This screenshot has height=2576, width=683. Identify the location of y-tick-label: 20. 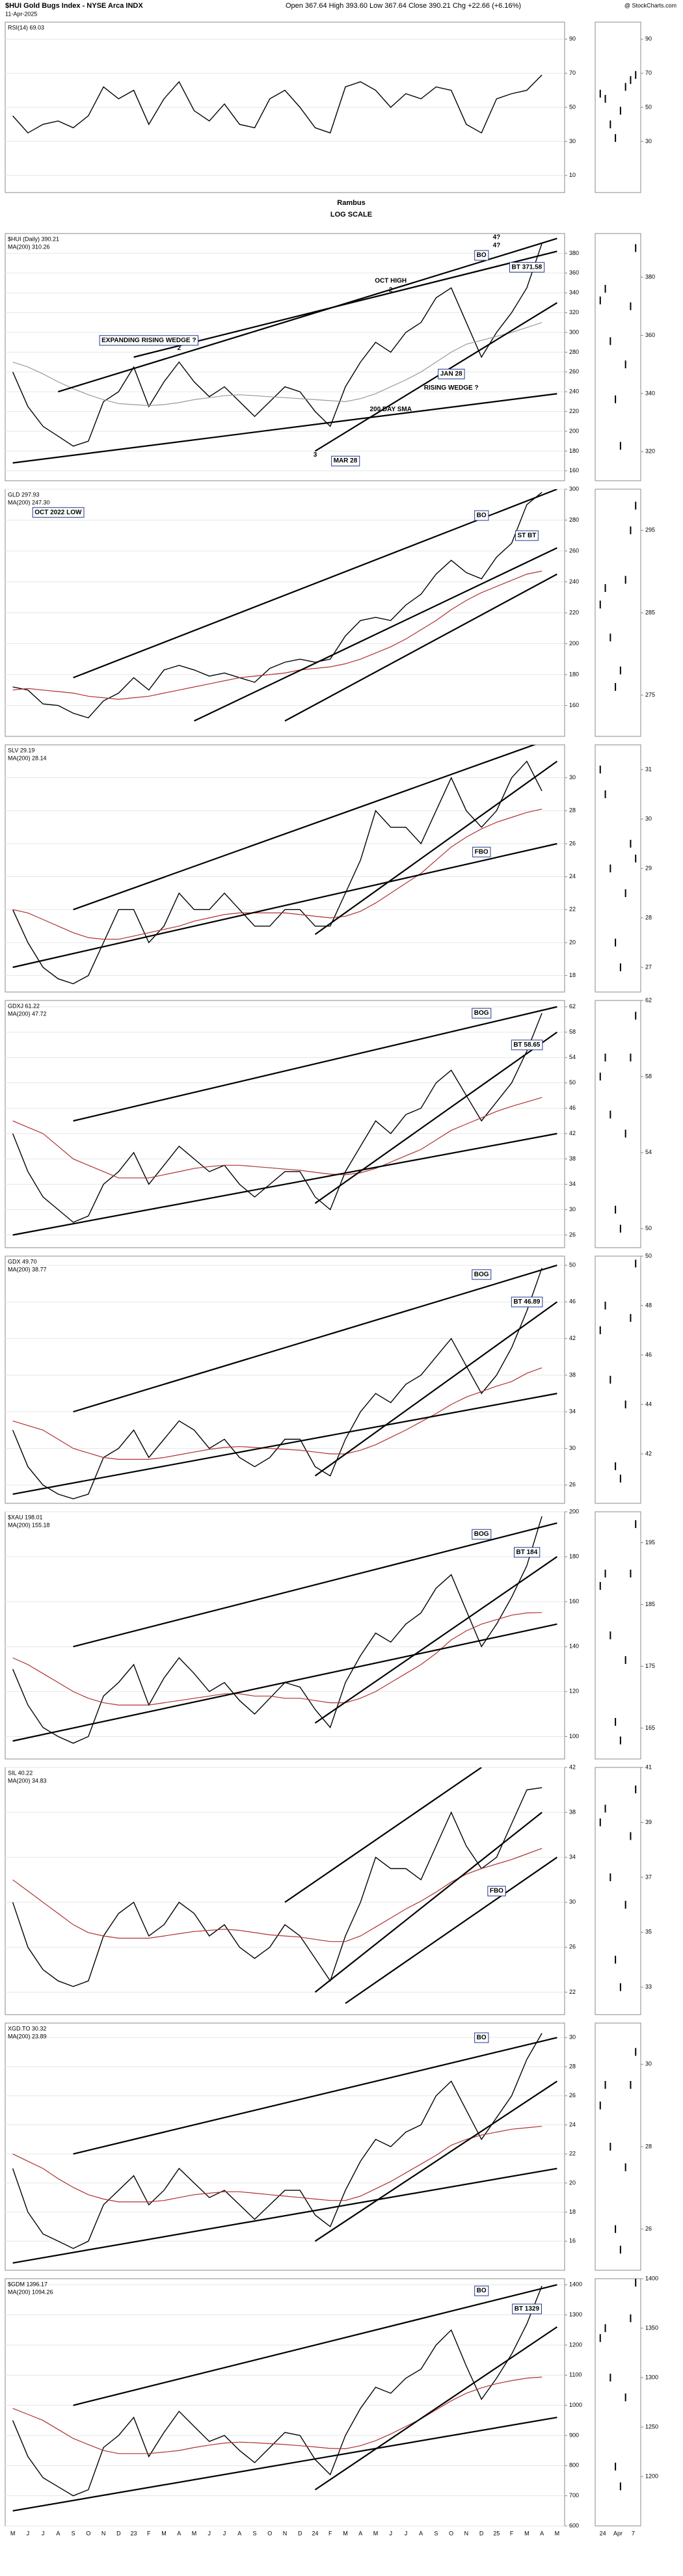
(572, 2182).